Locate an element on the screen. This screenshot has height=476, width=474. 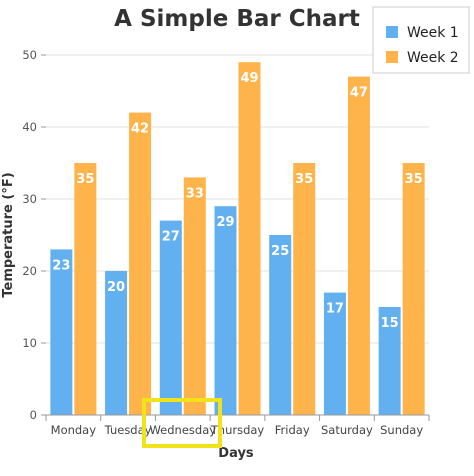
data-label: 17 is located at coordinates (335, 309).